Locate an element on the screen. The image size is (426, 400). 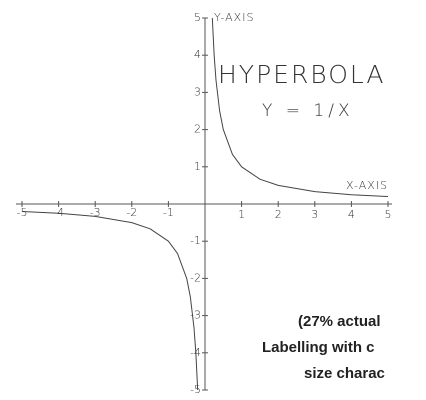
y-tick-label: 4 is located at coordinates (197, 54).